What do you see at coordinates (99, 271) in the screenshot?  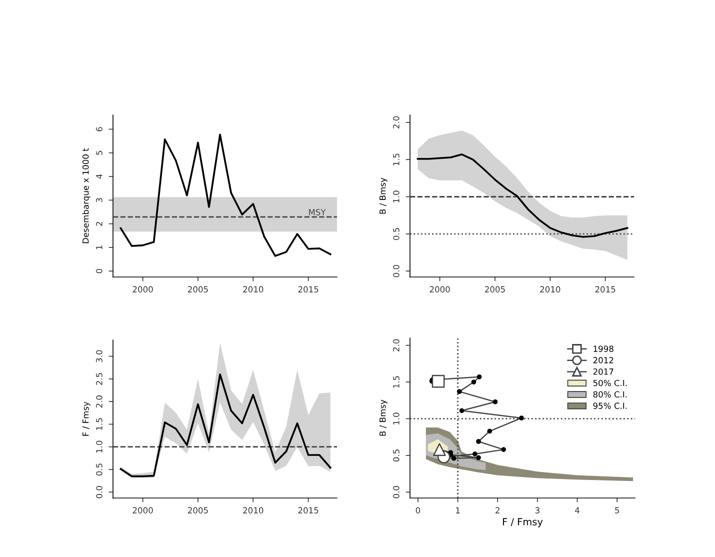 I see `y-tick-label: 0` at bounding box center [99, 271].